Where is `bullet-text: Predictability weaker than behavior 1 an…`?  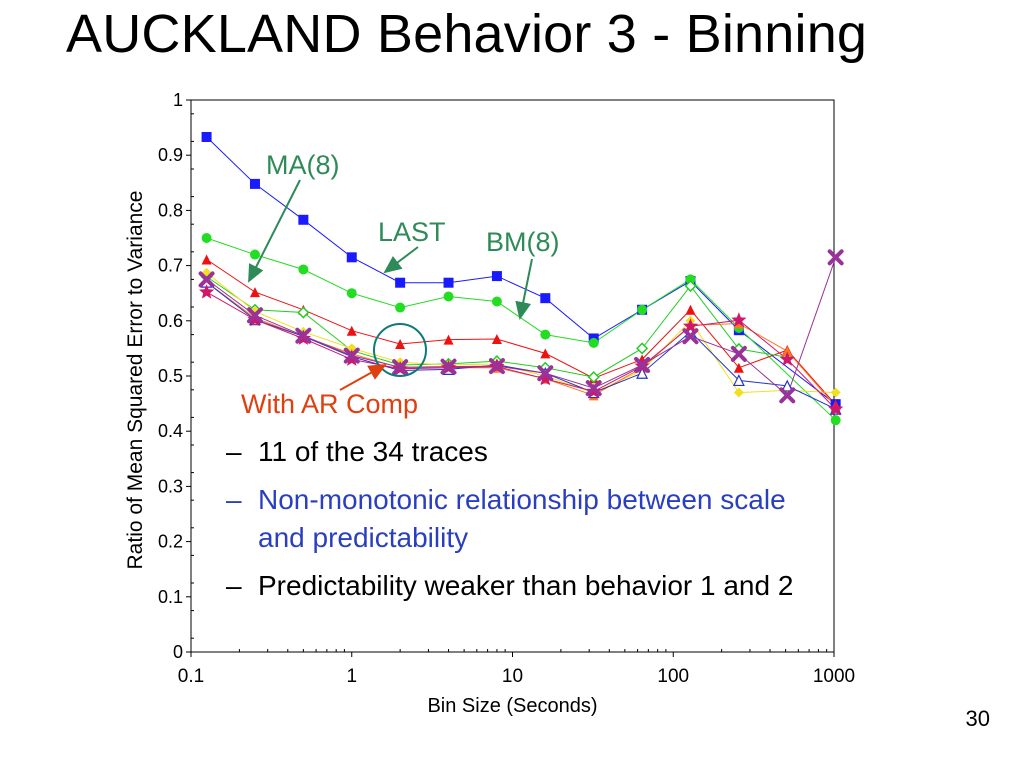
bullet-text: Predictability weaker than behavior 1 an… is located at coordinates (526, 585).